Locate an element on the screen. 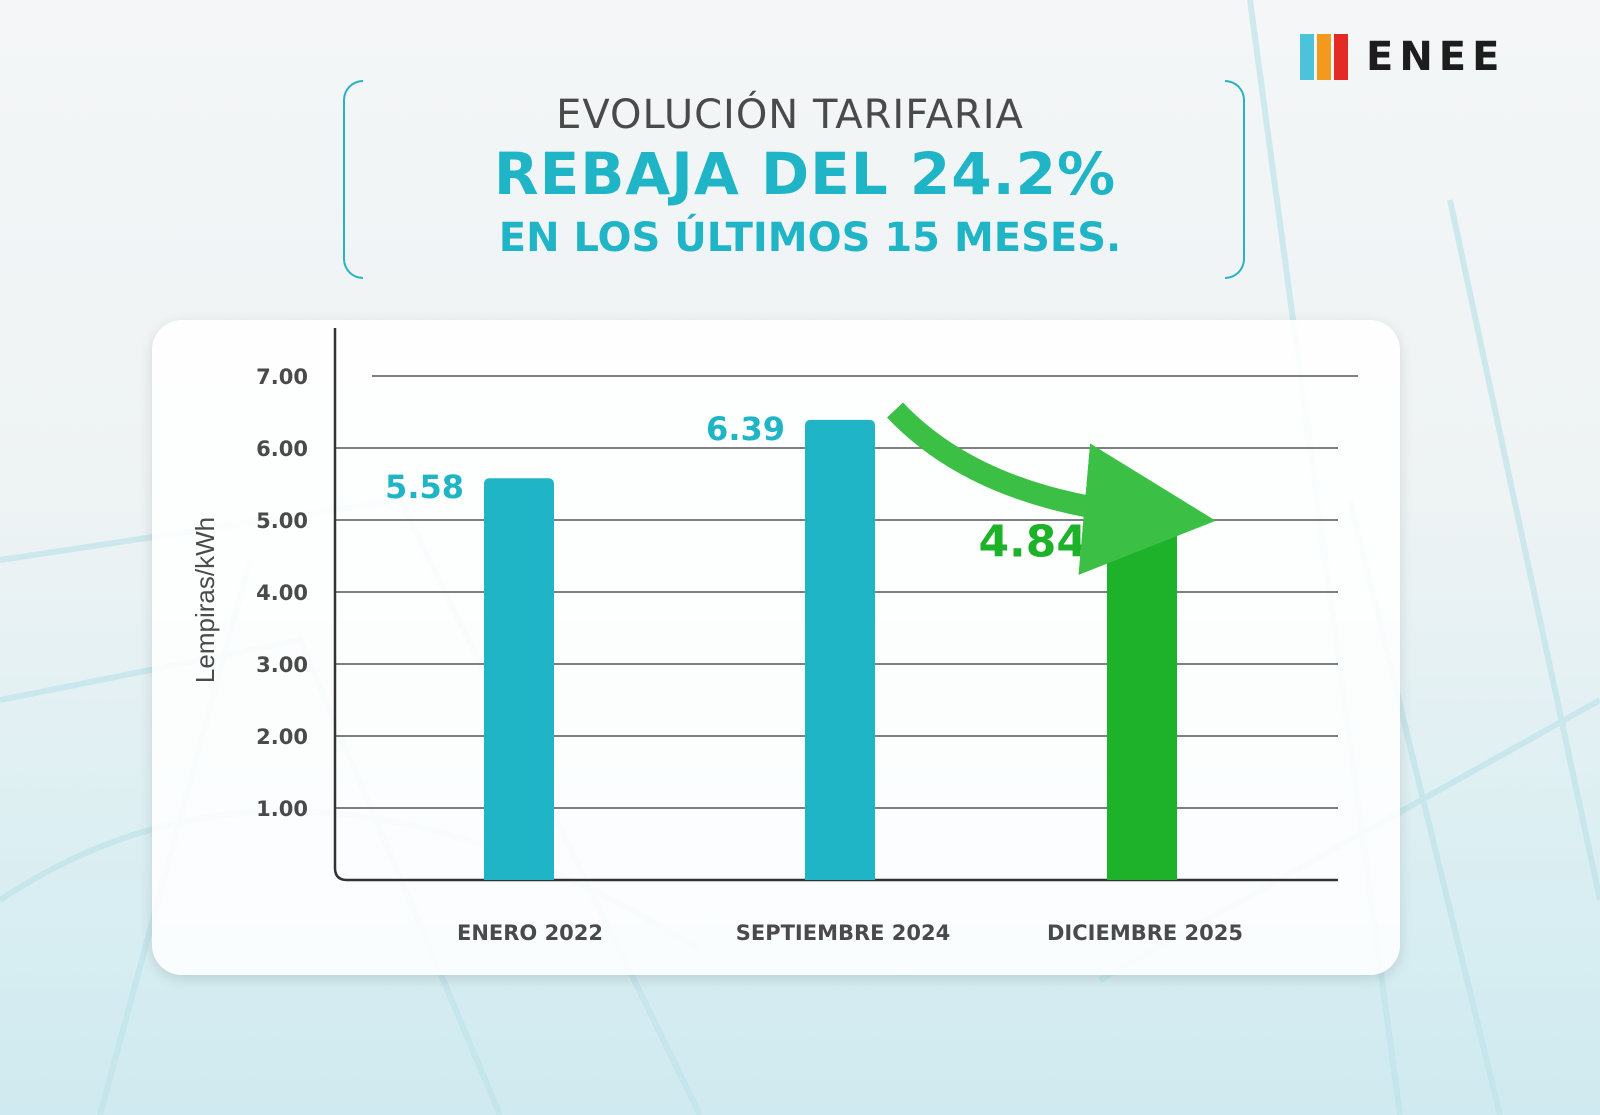  title-line-2: REBAJA DEL 24.2% is located at coordinates (805, 174).